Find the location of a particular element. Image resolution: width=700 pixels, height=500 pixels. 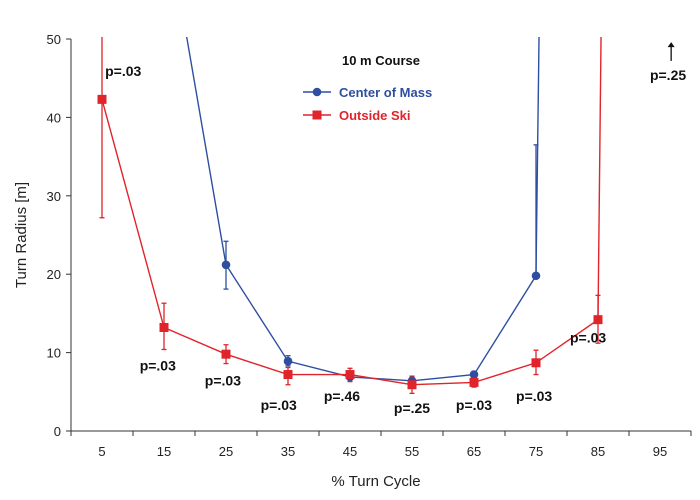

y-tick-label: 40 is located at coordinates (54, 117).